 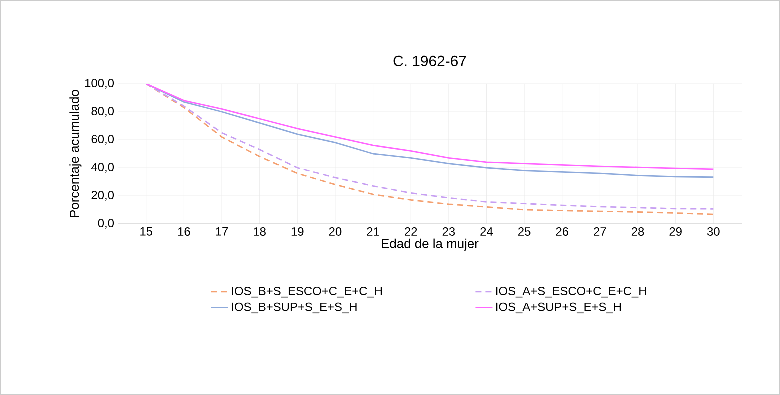 What do you see at coordinates (449, 232) in the screenshot?
I see `x-tick-label: 23` at bounding box center [449, 232].